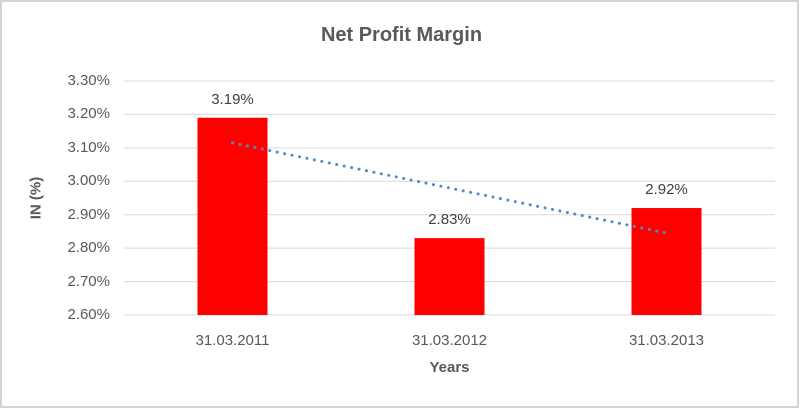  What do you see at coordinates (449, 188) in the screenshot?
I see `trendline` at bounding box center [449, 188].